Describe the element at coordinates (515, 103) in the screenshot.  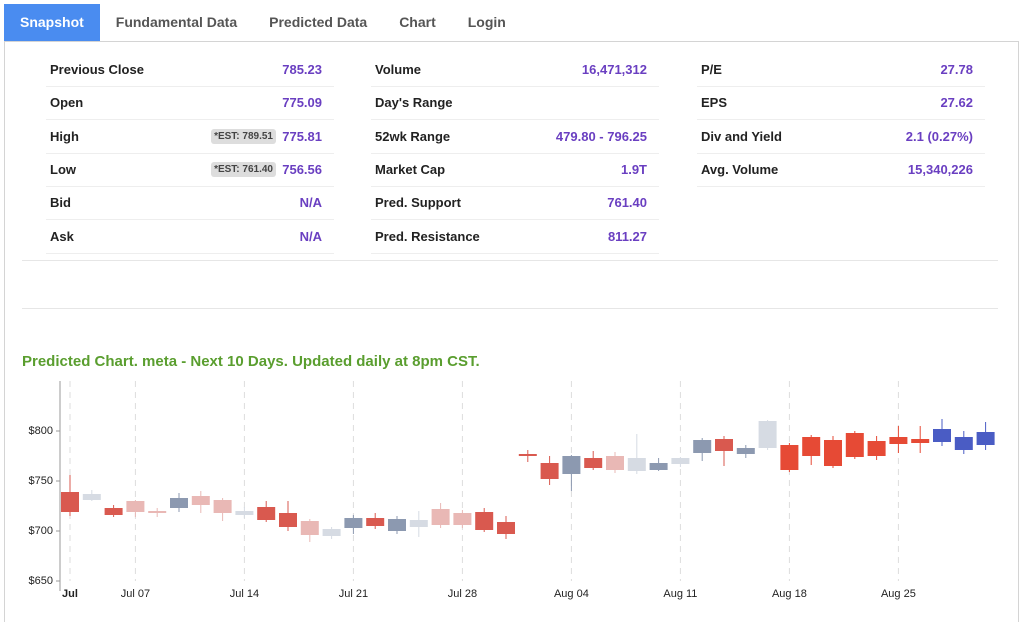
I see `stat-row: Day's Range` at that location.